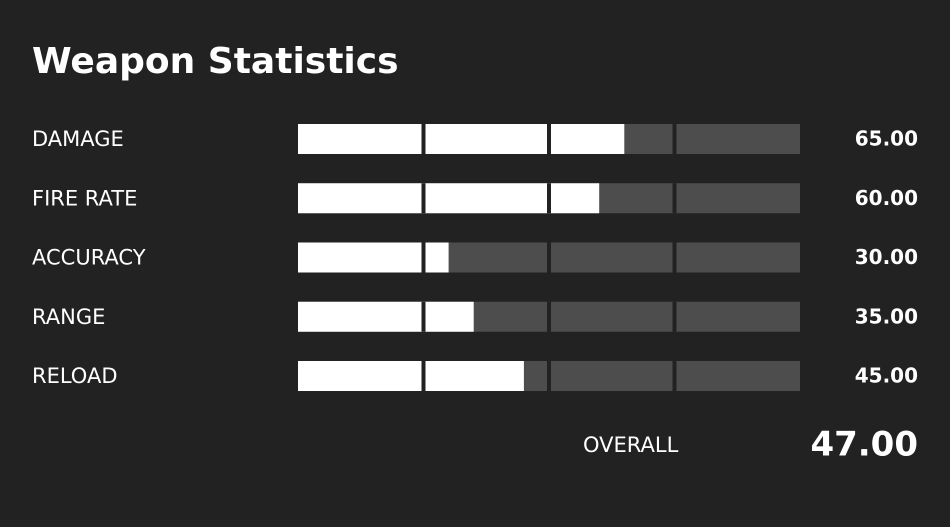 Image resolution: width=950 pixels, height=527 pixels. Describe the element at coordinates (78, 139) in the screenshot. I see `stat-label: DAMAGE` at that location.